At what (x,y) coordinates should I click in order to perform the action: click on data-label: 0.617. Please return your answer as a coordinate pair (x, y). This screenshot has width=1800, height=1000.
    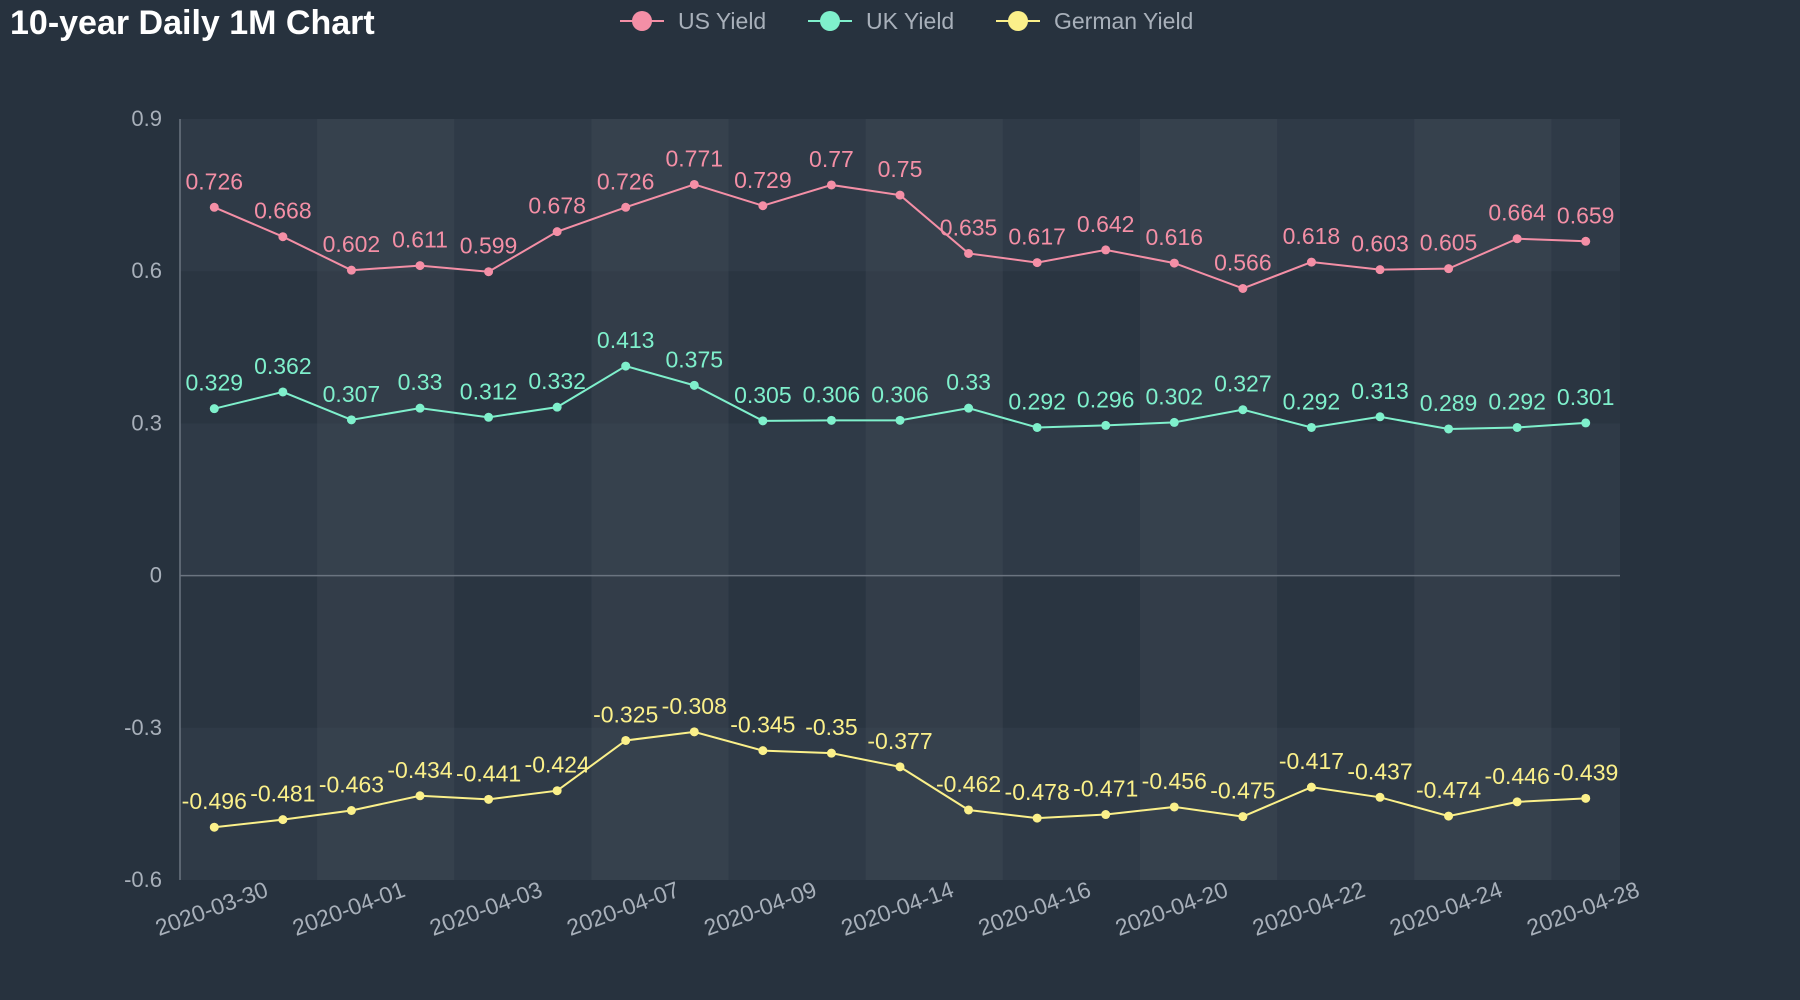
    Looking at the image, I should click on (1037, 237).